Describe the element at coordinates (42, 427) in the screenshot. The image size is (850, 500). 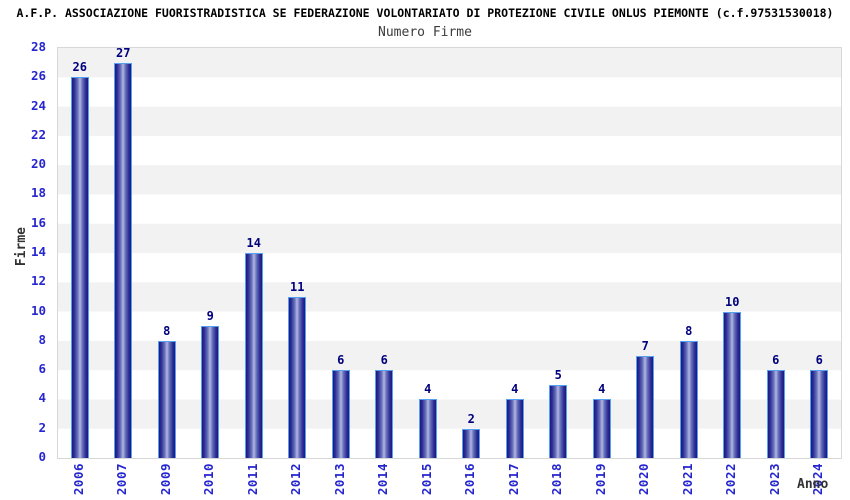
I see `y-tick-label: 2` at that location.